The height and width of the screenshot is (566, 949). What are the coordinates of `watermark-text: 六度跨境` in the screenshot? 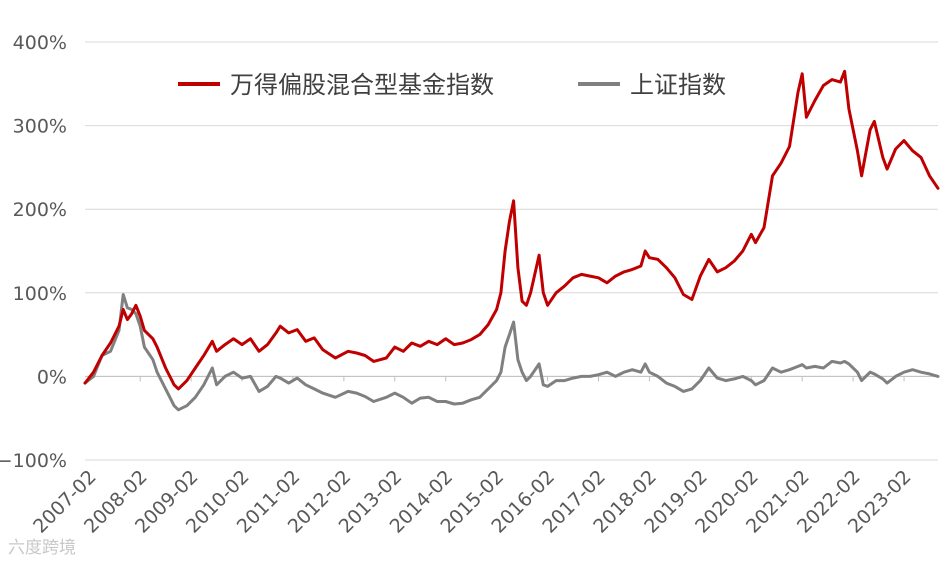 It's located at (42, 548).